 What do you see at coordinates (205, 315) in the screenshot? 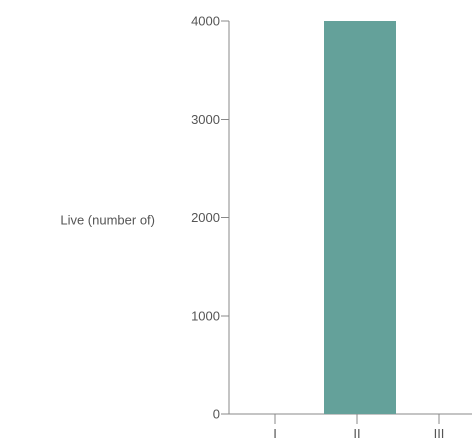
I see `y-tick-label: 1000` at bounding box center [205, 315].